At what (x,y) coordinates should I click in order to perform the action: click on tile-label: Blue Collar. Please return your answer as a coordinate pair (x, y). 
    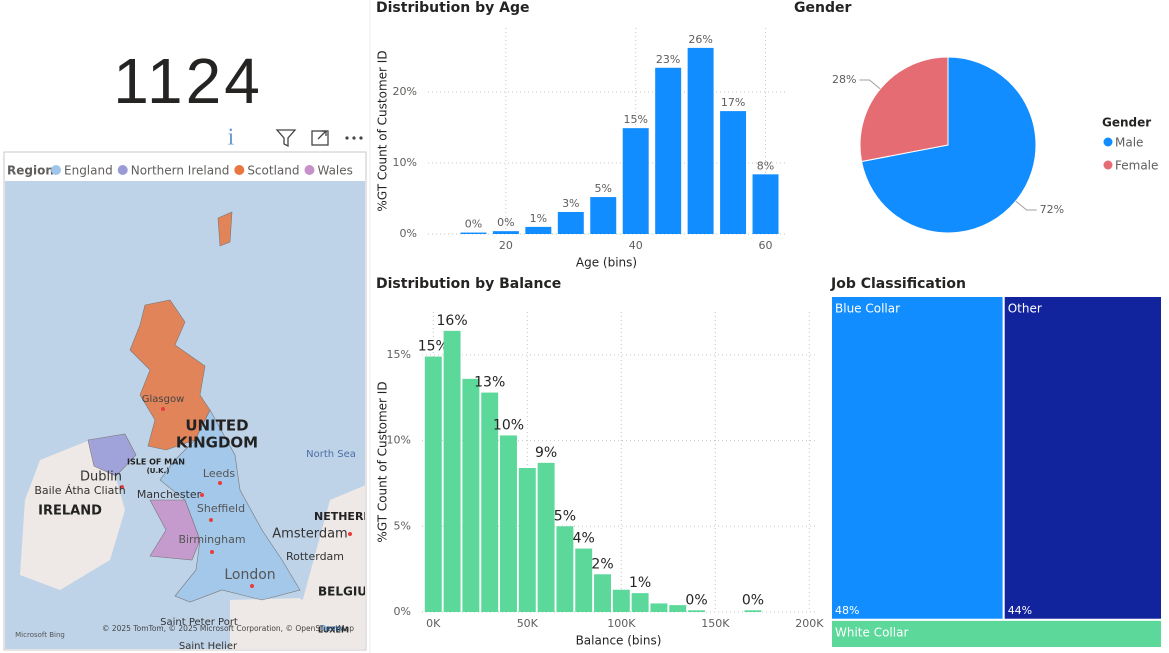
    Looking at the image, I should click on (867, 309).